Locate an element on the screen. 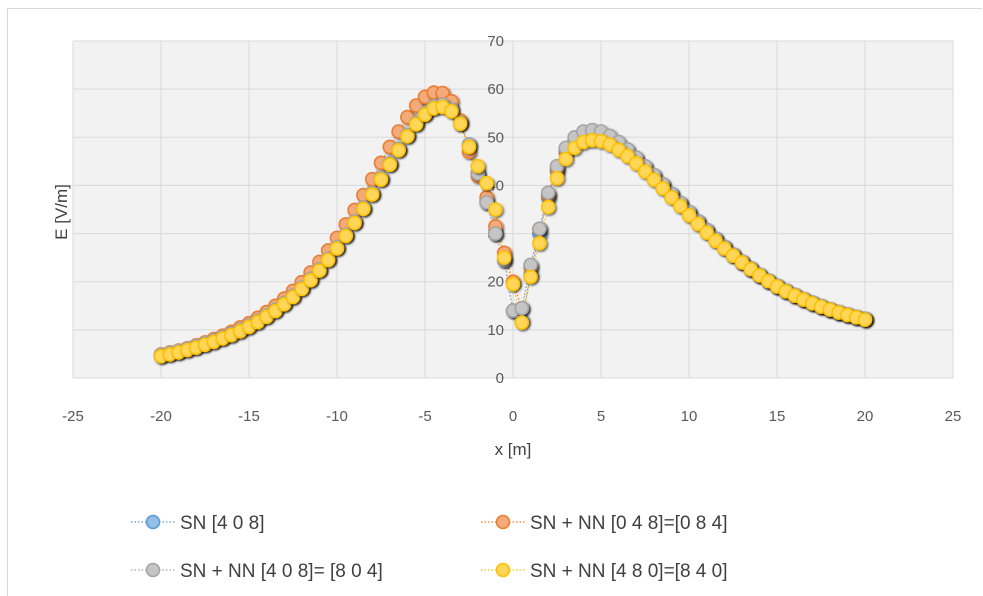 The image size is (983, 596). y-axis-label: E [V/m] is located at coordinates (61, 212).